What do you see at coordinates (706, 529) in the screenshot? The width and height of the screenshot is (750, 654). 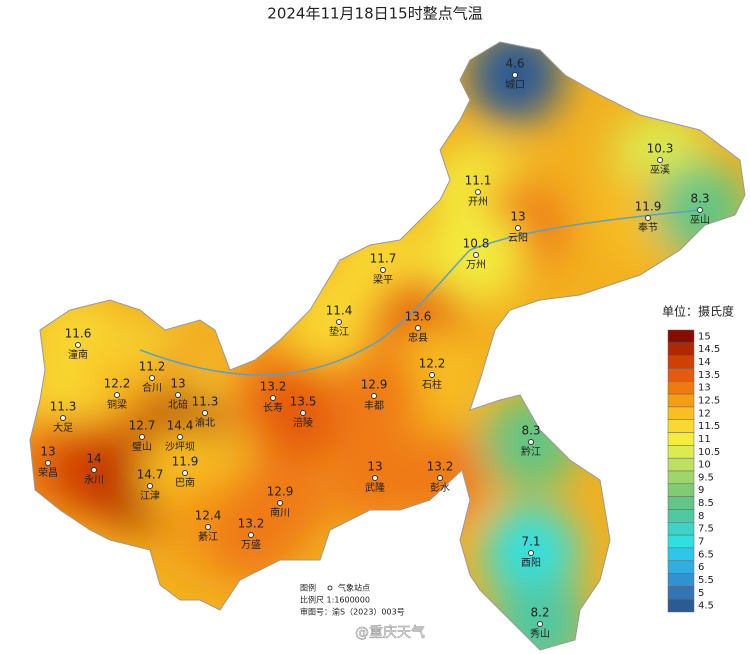 I see `legend-label: 7.5` at bounding box center [706, 529].